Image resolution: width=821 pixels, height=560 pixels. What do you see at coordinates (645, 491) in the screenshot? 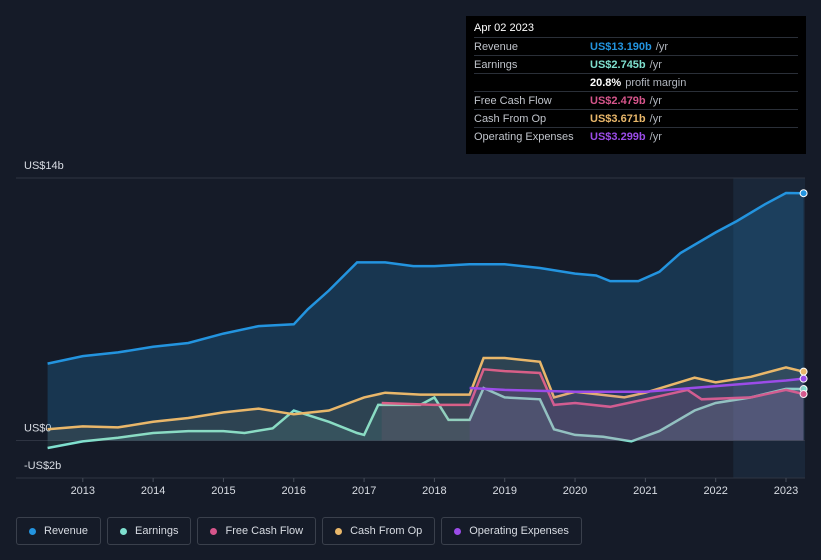
I see `x-tick-label: 2021` at bounding box center [645, 491].